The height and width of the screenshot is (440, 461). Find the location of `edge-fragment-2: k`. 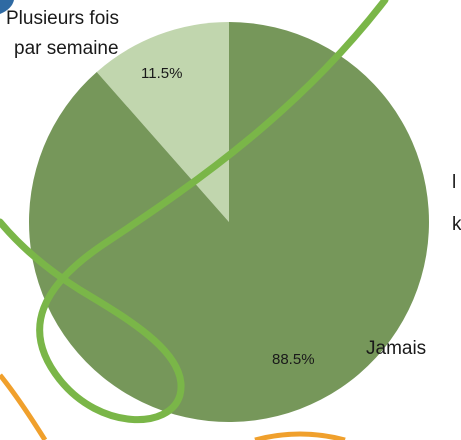

edge-fragment-2: k is located at coordinates (456, 224).